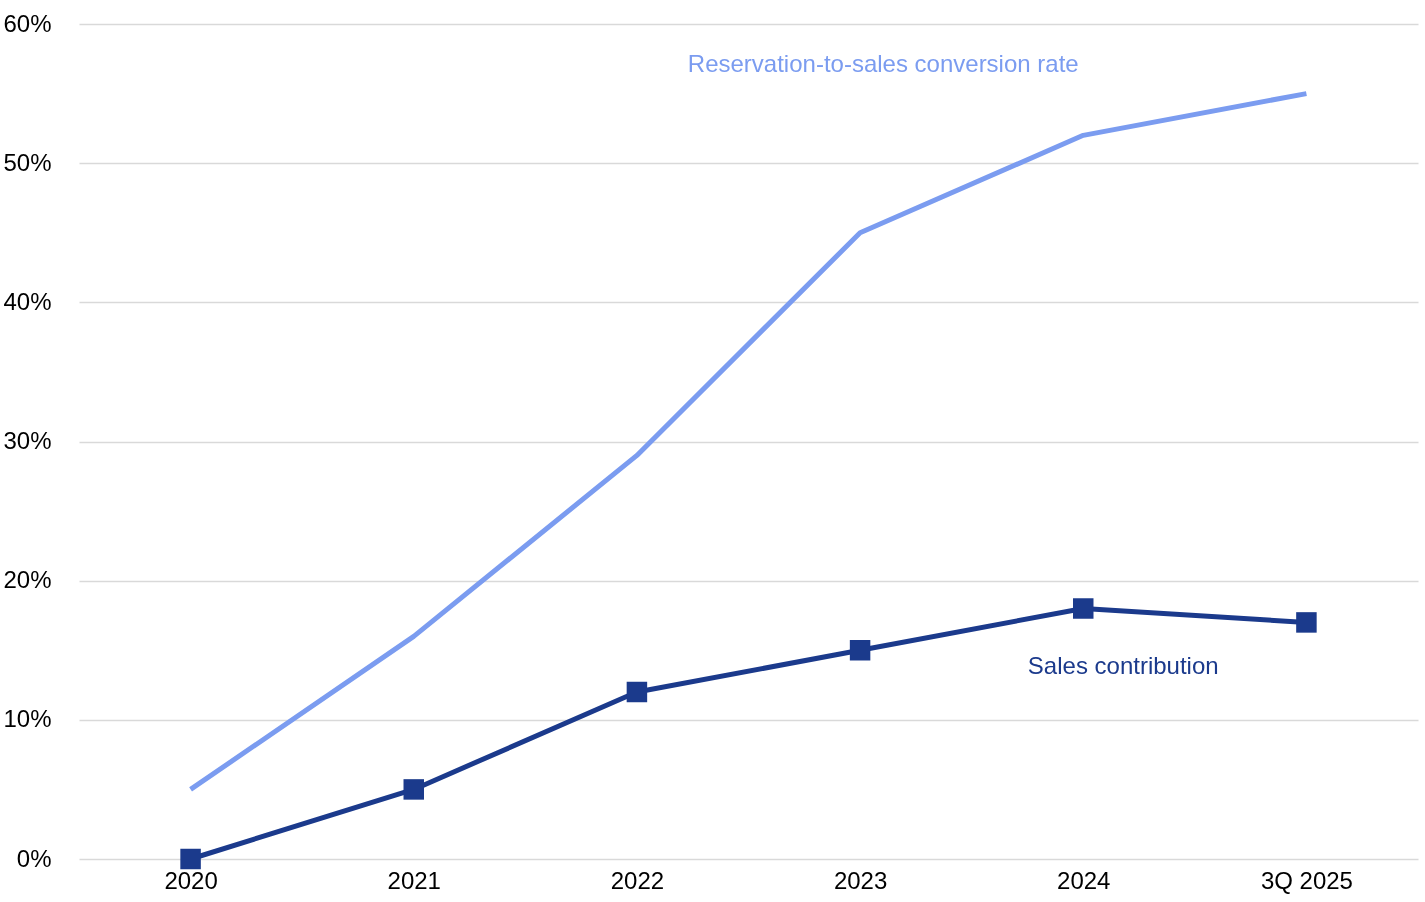  I want to click on y-tick-label: 20%, so click(27, 580).